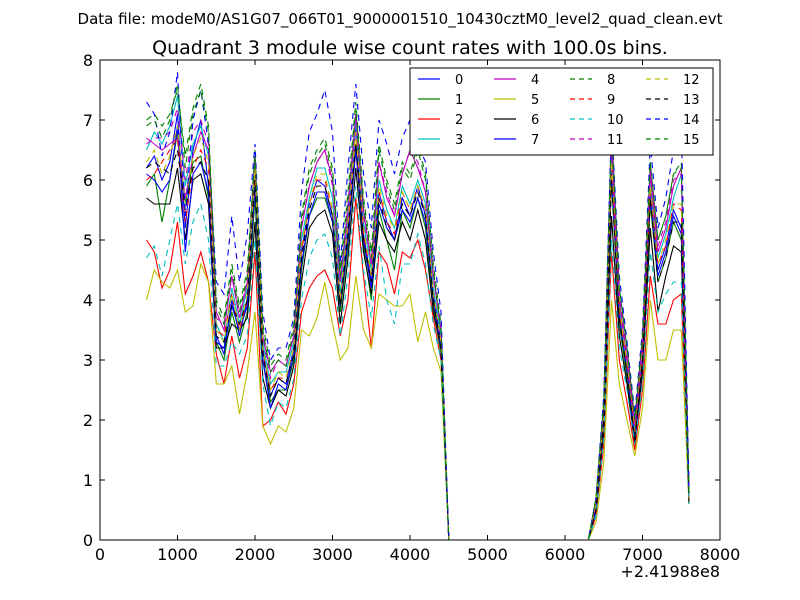  Describe the element at coordinates (459, 140) in the screenshot. I see `legend-label-3: 3` at that location.